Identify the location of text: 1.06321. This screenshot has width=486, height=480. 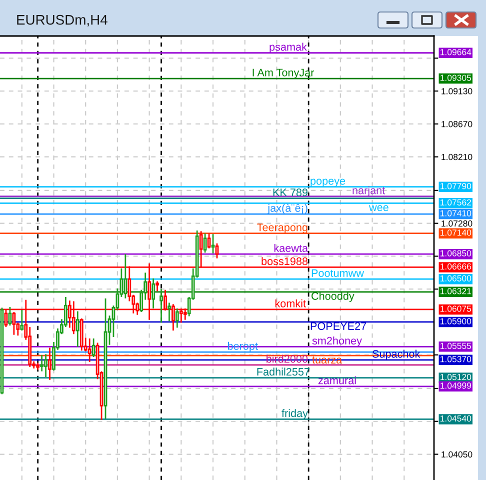
(456, 291).